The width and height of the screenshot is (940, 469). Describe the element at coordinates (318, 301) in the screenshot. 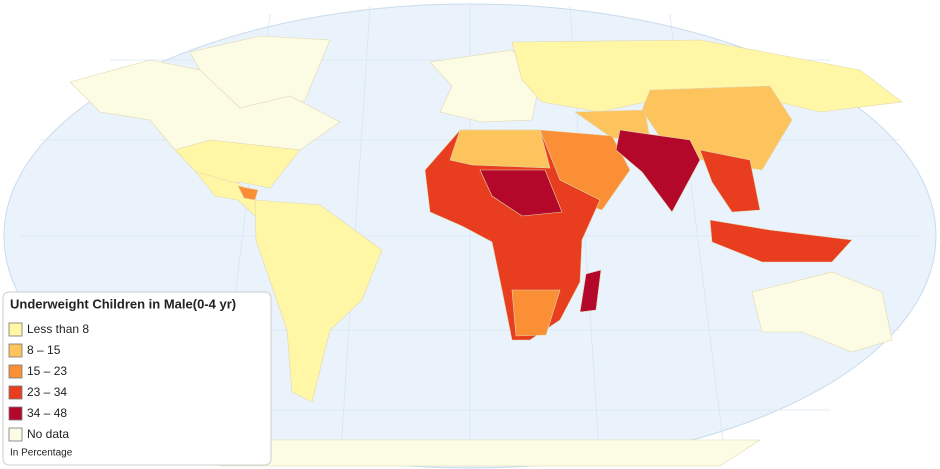

I see `south-america` at that location.